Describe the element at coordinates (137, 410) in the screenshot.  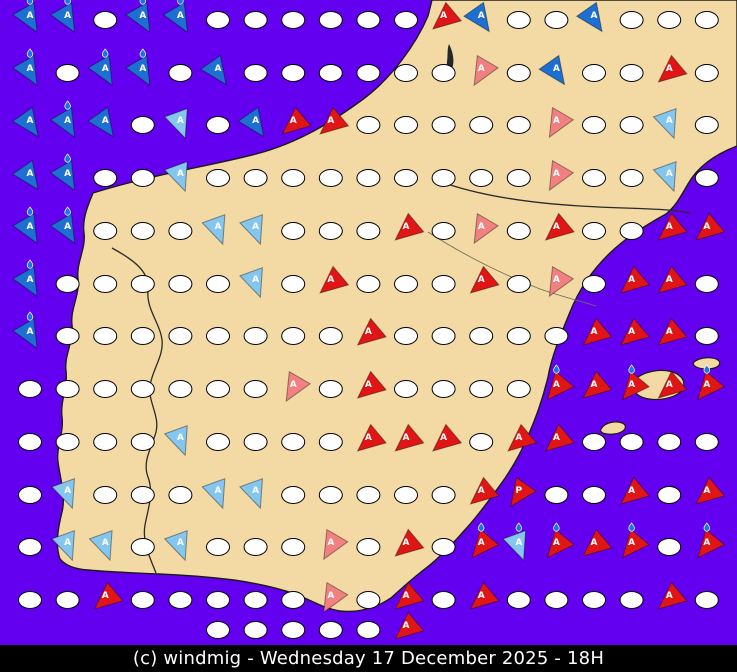
I see `border-spain-portugal` at that location.